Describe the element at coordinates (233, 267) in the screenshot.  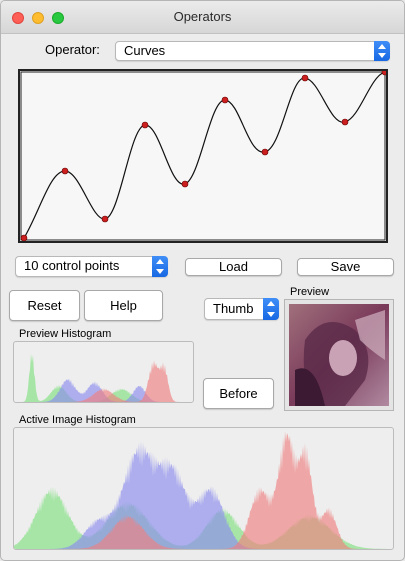
I see `load-button: Load` at that location.